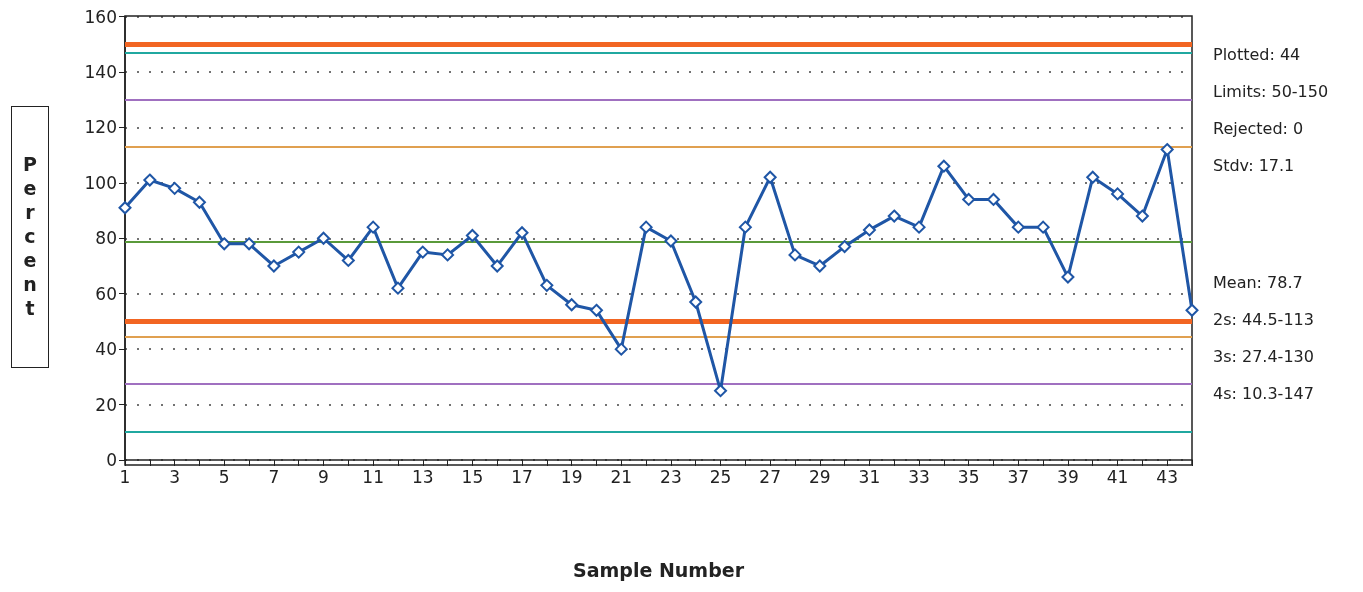  What do you see at coordinates (175, 476) in the screenshot?
I see `x-tick-label: 3` at bounding box center [175, 476].